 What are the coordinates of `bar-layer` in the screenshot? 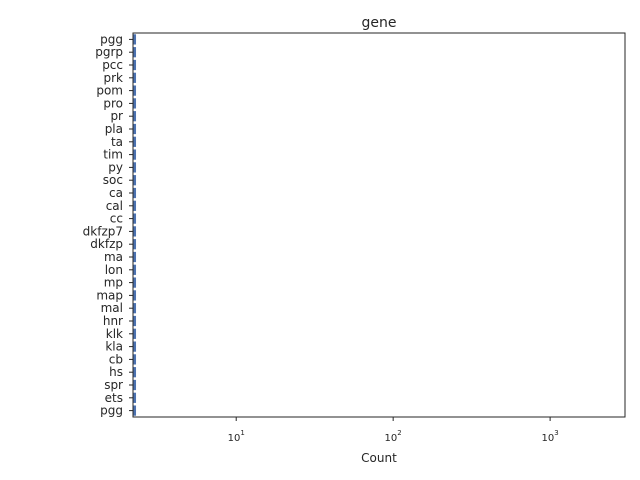 It's located at (135, 225).